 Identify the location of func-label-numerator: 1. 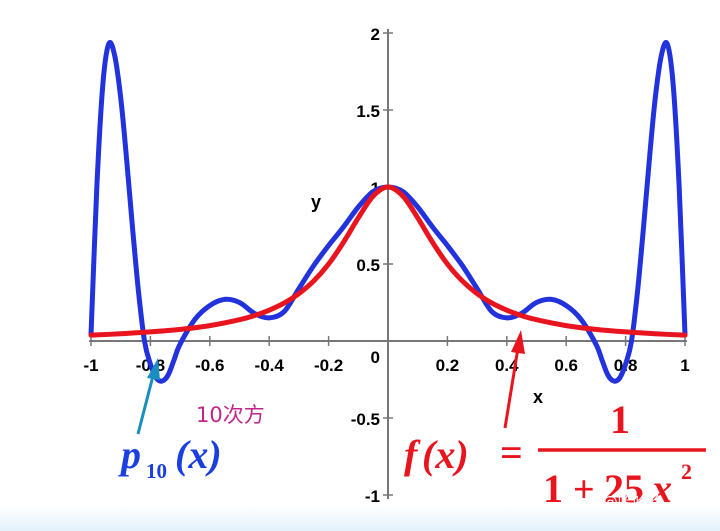
(620, 419).